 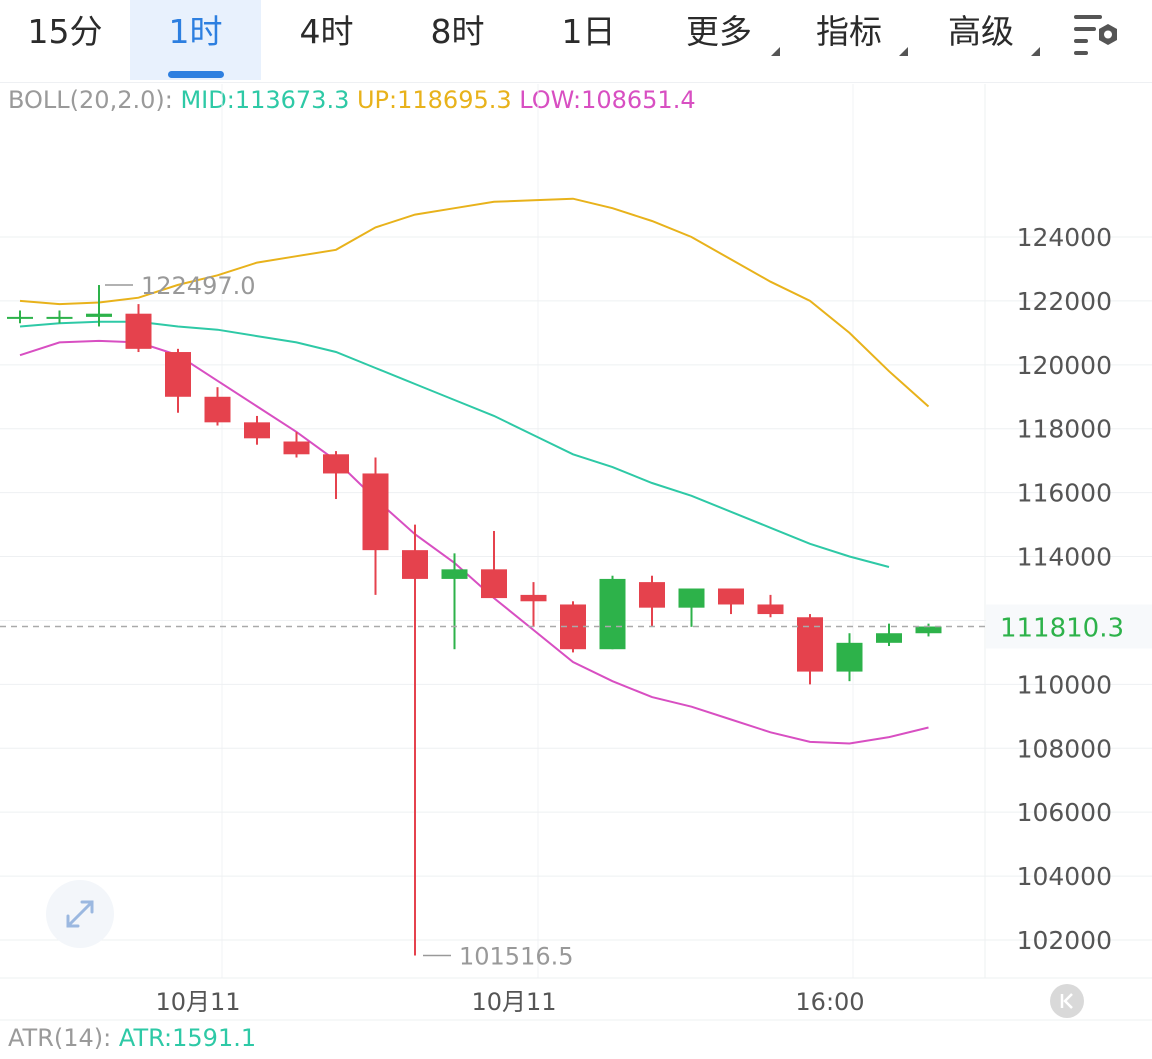 I want to click on tab-15min: 15分, so click(x=65, y=40).